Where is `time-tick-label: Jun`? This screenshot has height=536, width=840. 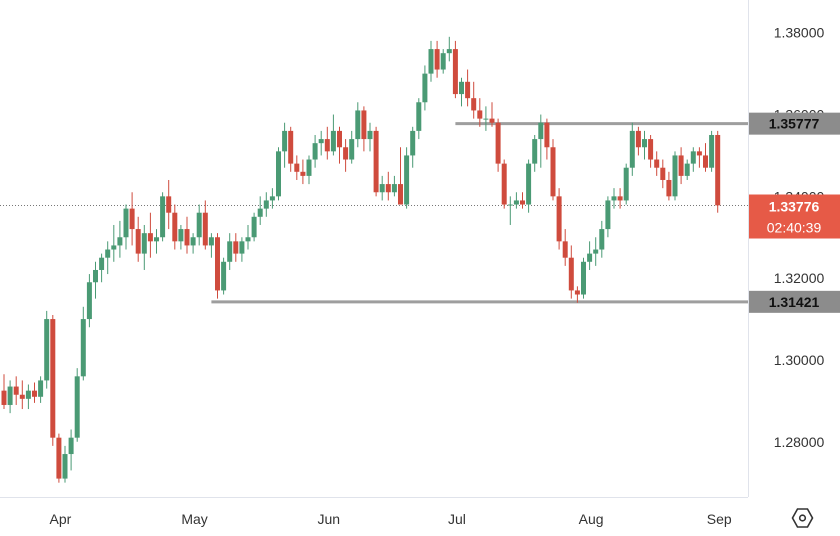 time-tick-label: Jun is located at coordinates (329, 519).